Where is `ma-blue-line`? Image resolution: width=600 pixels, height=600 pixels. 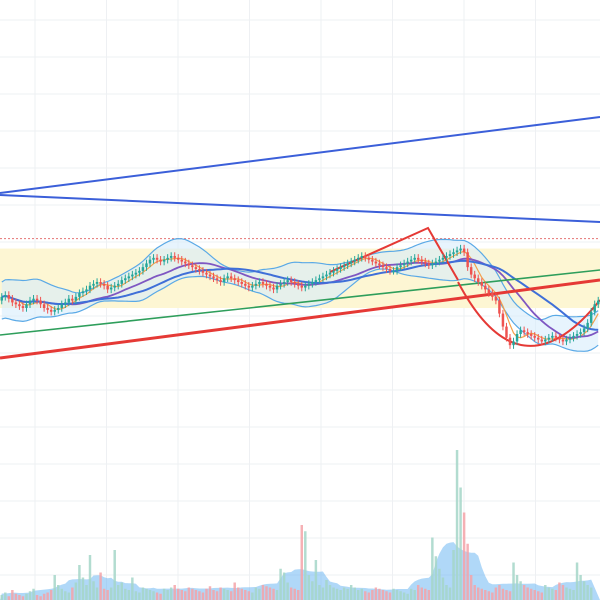
ma-blue-line is located at coordinates (300, 295).